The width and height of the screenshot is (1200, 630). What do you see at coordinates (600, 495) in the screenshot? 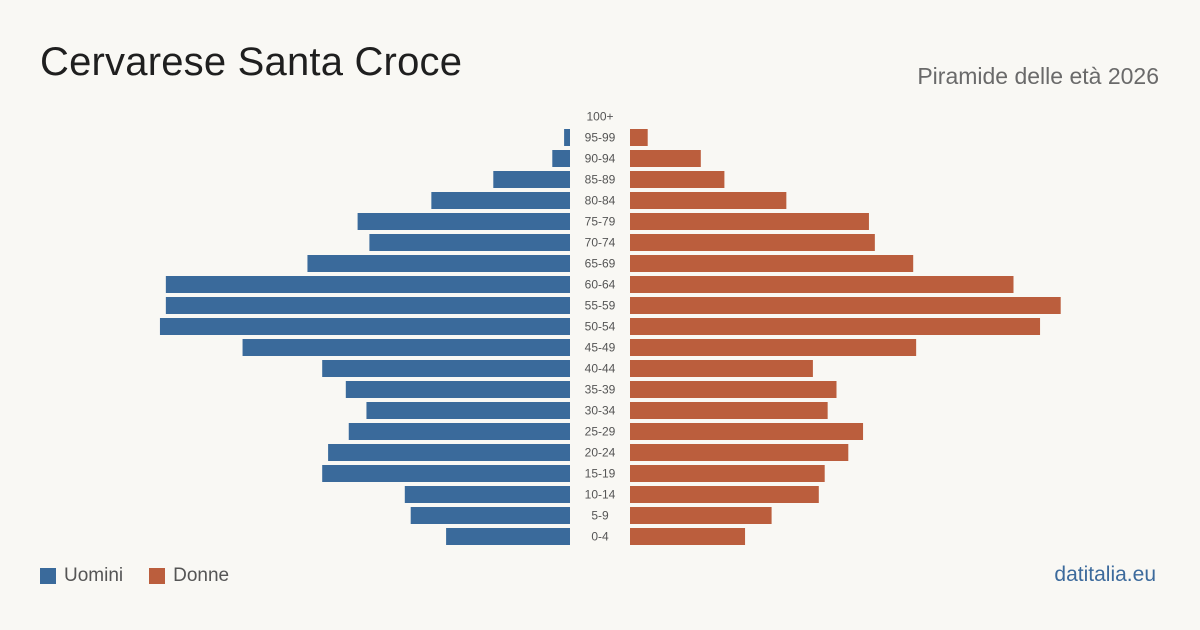
I see `age-group-label: 10-14` at bounding box center [600, 495].